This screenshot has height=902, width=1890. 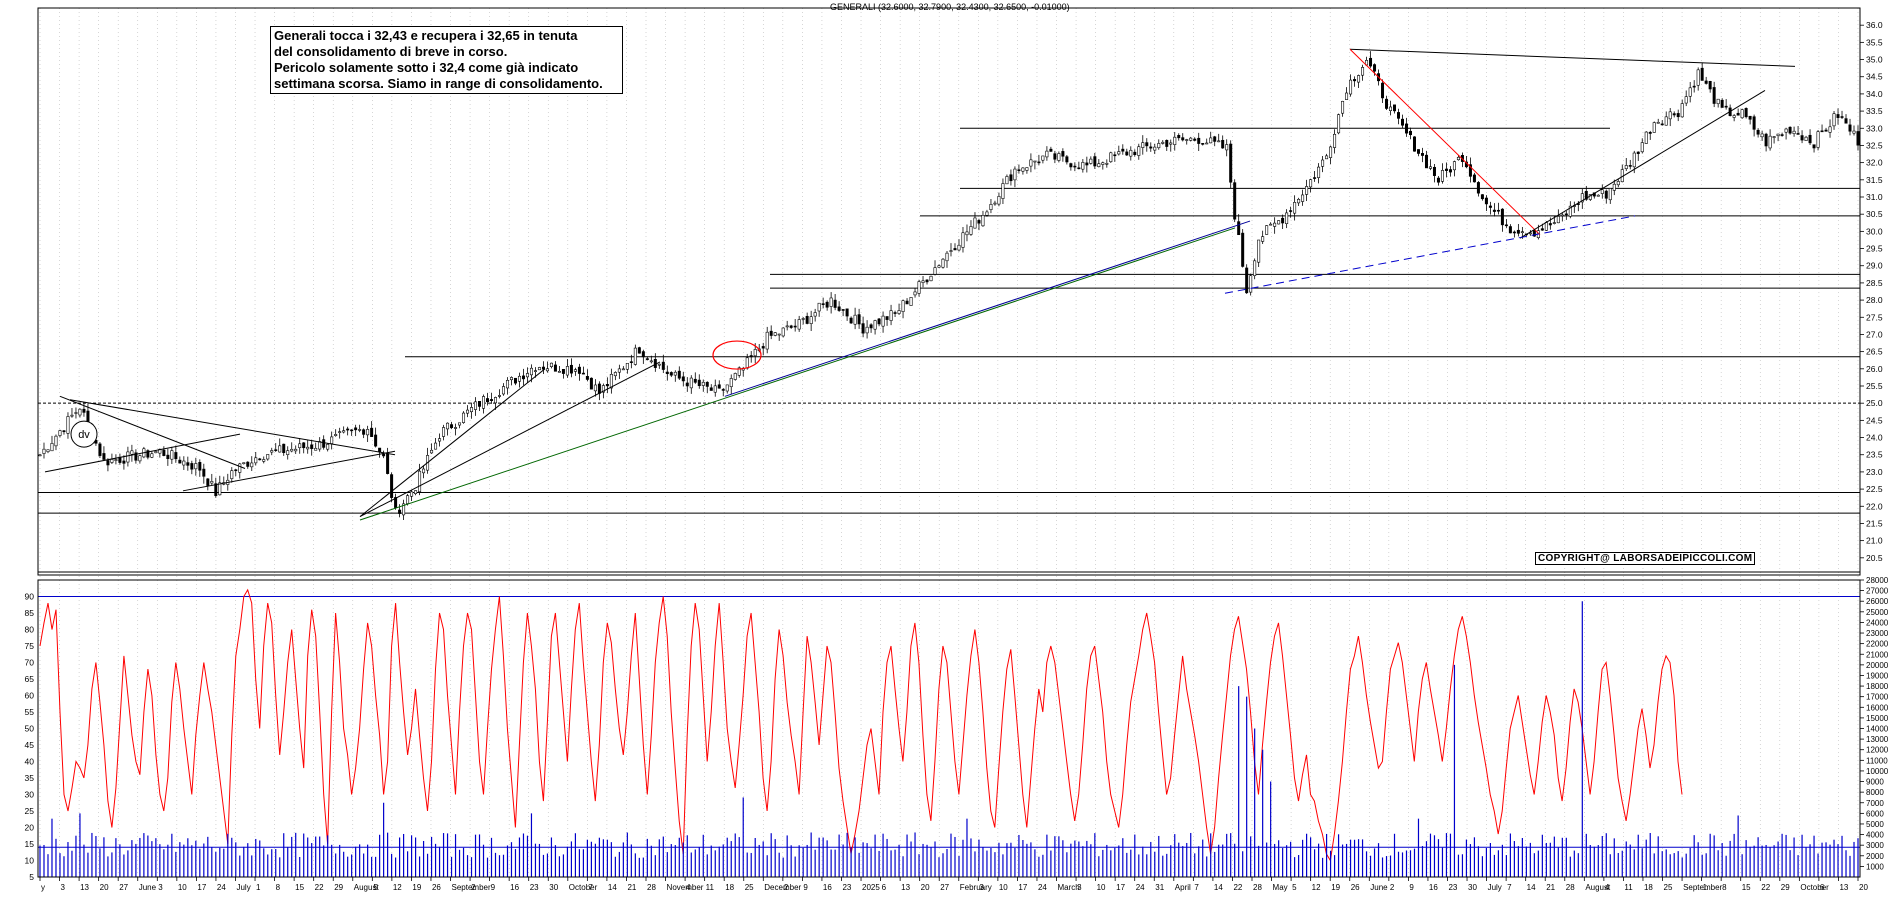 I want to click on x-tick-label: 13, so click(x=1843, y=887).